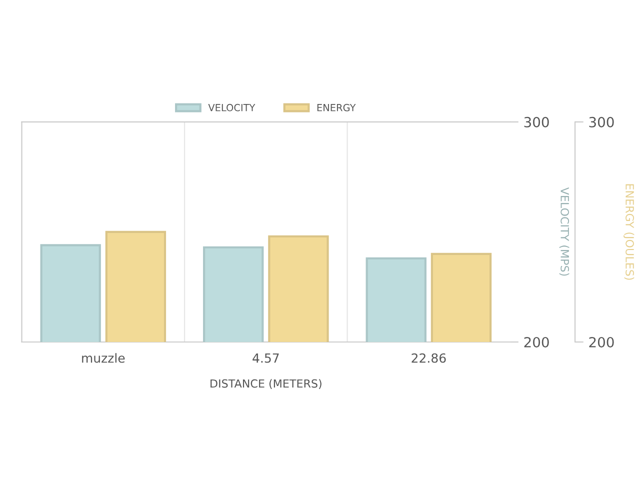  Describe the element at coordinates (336, 108) in the screenshot. I see `legend-label: ENERGY` at that location.